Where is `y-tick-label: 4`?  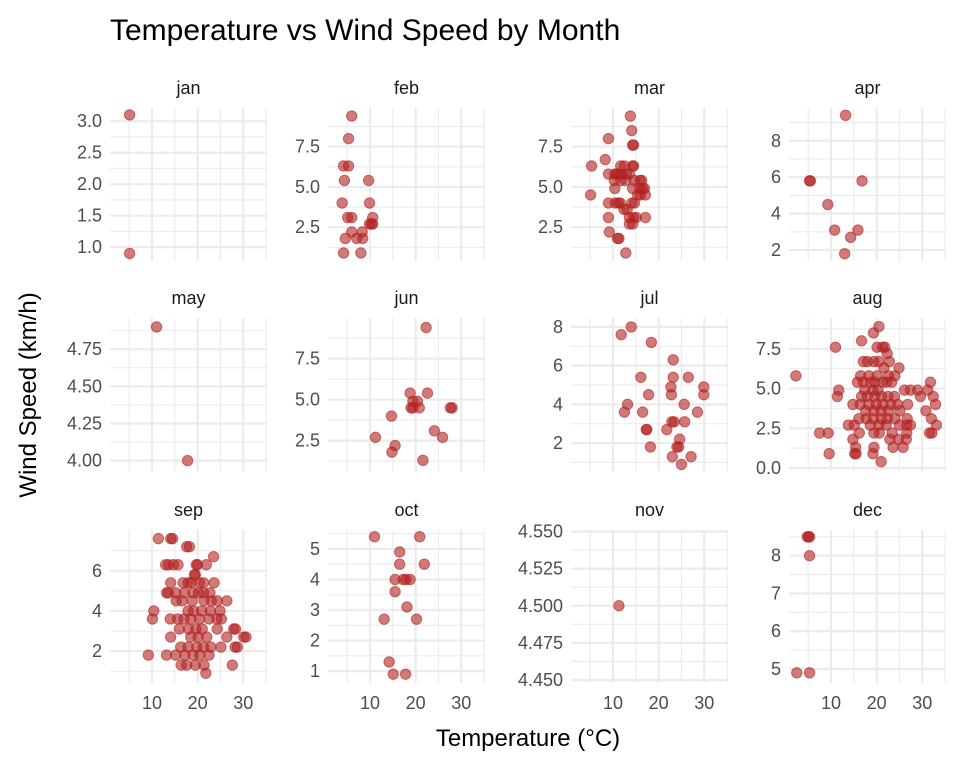 y-tick-label: 4 is located at coordinates (776, 214).